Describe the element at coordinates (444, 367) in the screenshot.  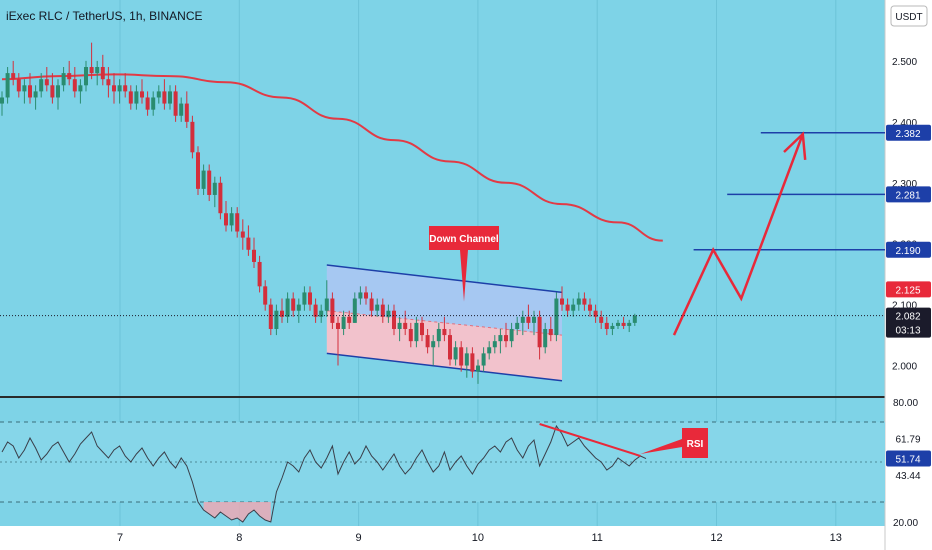
I see `channel-bottom-line` at that location.